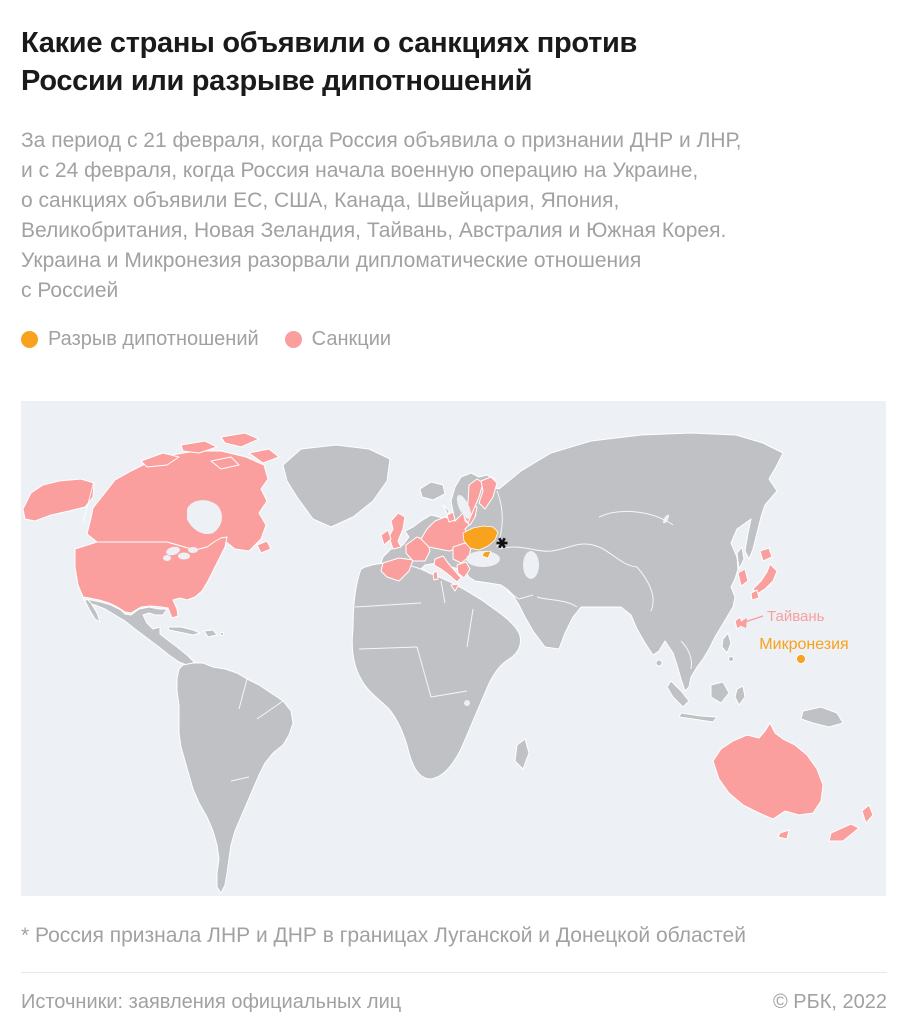 Image resolution: width=908 pixels, height=1024 pixels. Describe the element at coordinates (796, 616) in the screenshot. I see `taiwan-label: Тайвань` at that location.